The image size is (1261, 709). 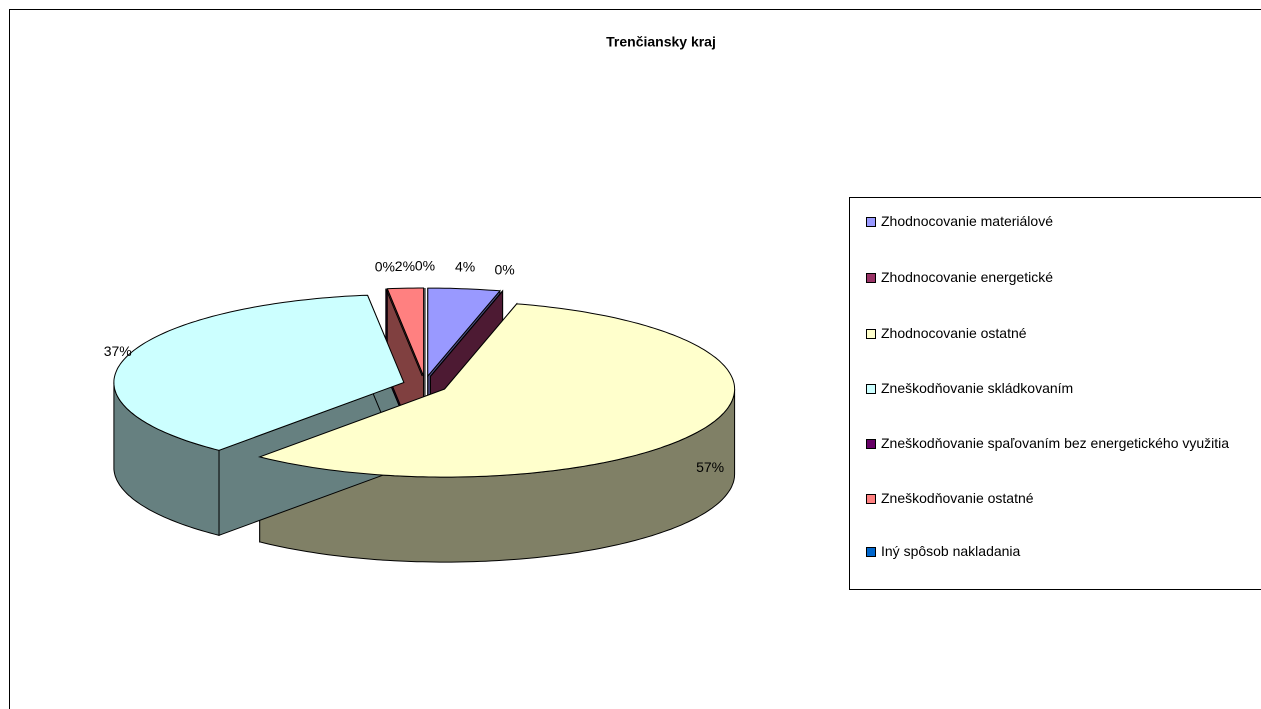 I want to click on tops, so click(x=424, y=382).